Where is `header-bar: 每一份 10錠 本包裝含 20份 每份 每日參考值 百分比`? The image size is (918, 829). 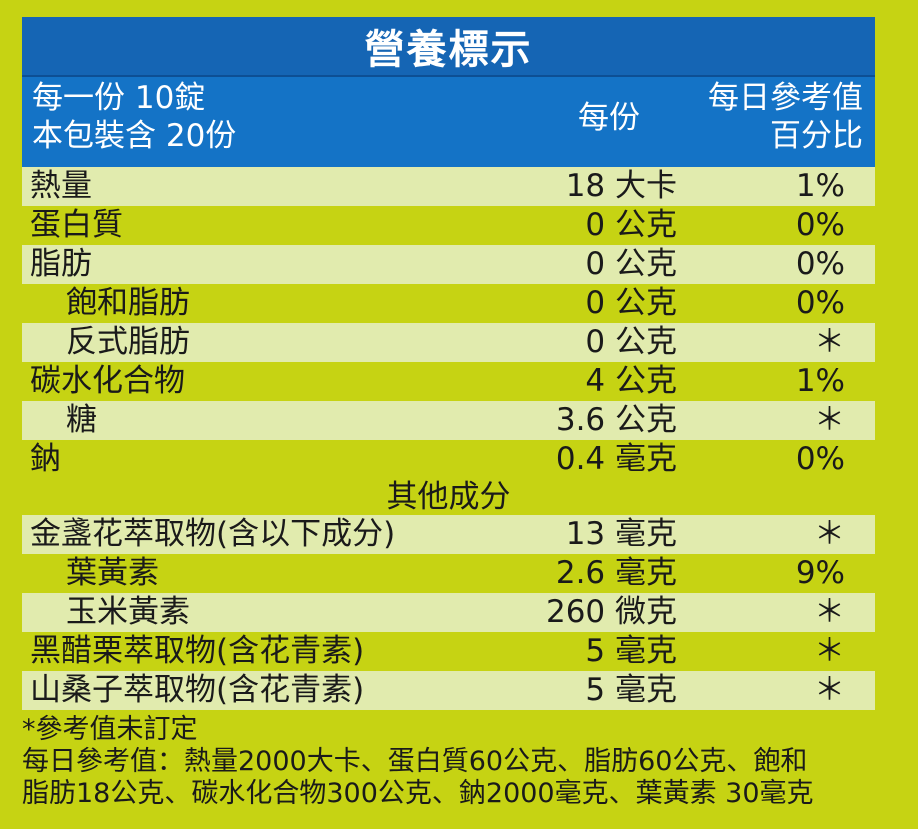 header-bar: 每一份 10錠 本包裝含 20份 每份 每日參考值 百分比 is located at coordinates (448, 121).